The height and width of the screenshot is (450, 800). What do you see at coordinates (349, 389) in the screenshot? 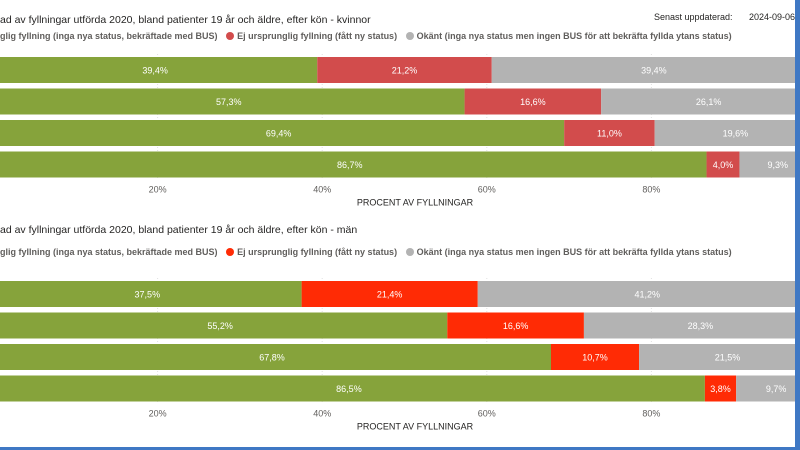
I see `data-label: 86,5%` at bounding box center [349, 389].